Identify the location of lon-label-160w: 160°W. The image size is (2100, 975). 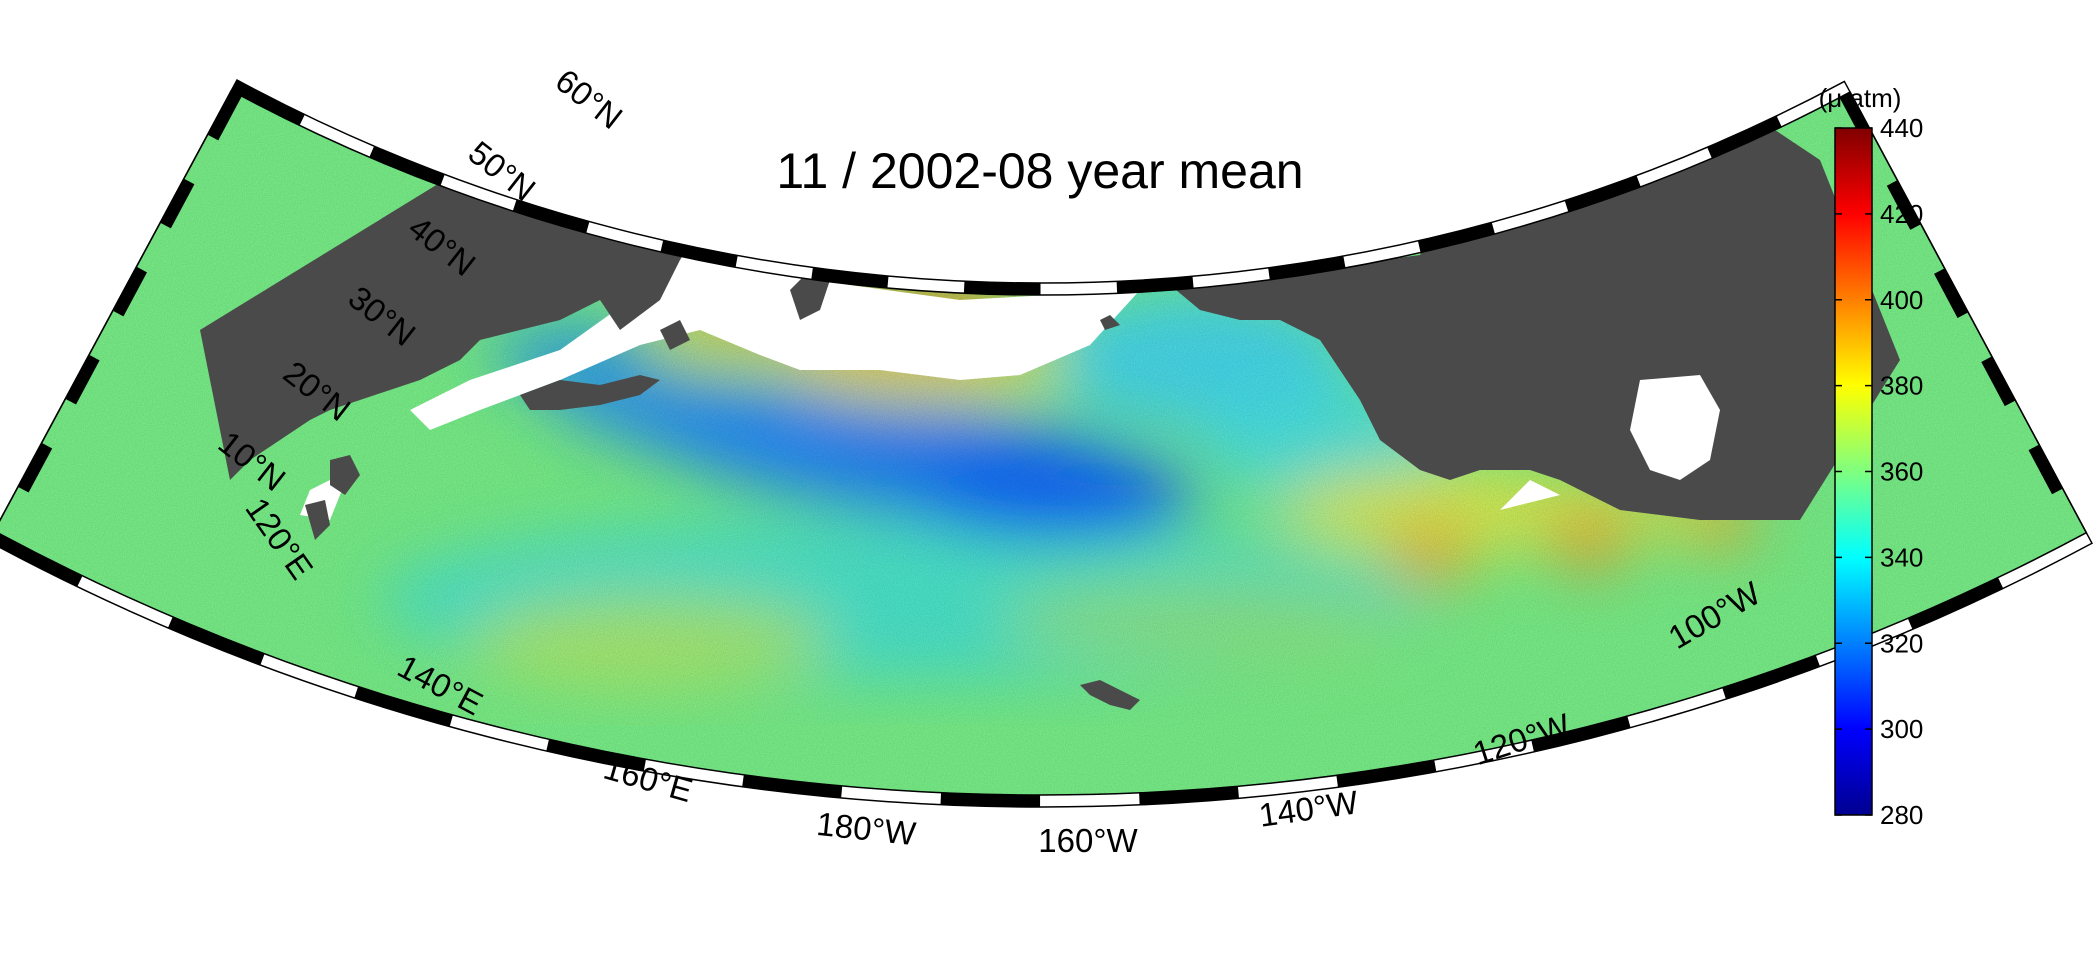
(1088, 840).